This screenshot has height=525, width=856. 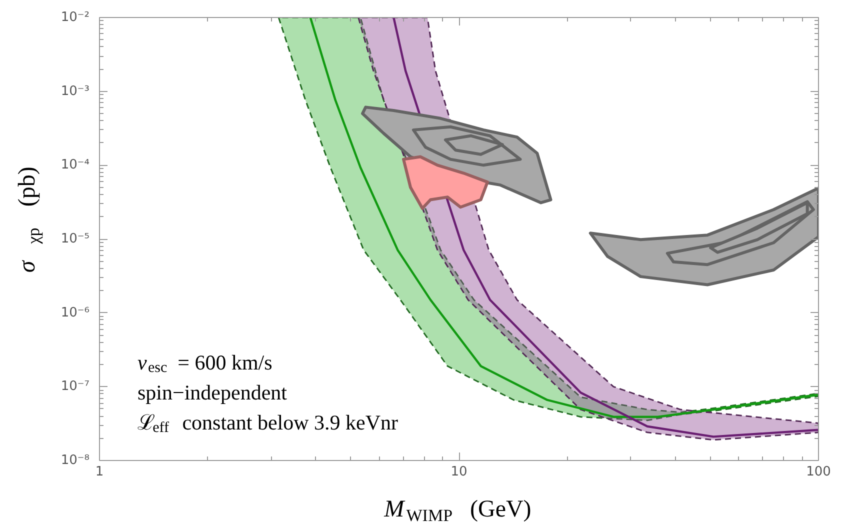 What do you see at coordinates (75, 91) in the screenshot?
I see `y-tick-label: 10⁻³` at bounding box center [75, 91].